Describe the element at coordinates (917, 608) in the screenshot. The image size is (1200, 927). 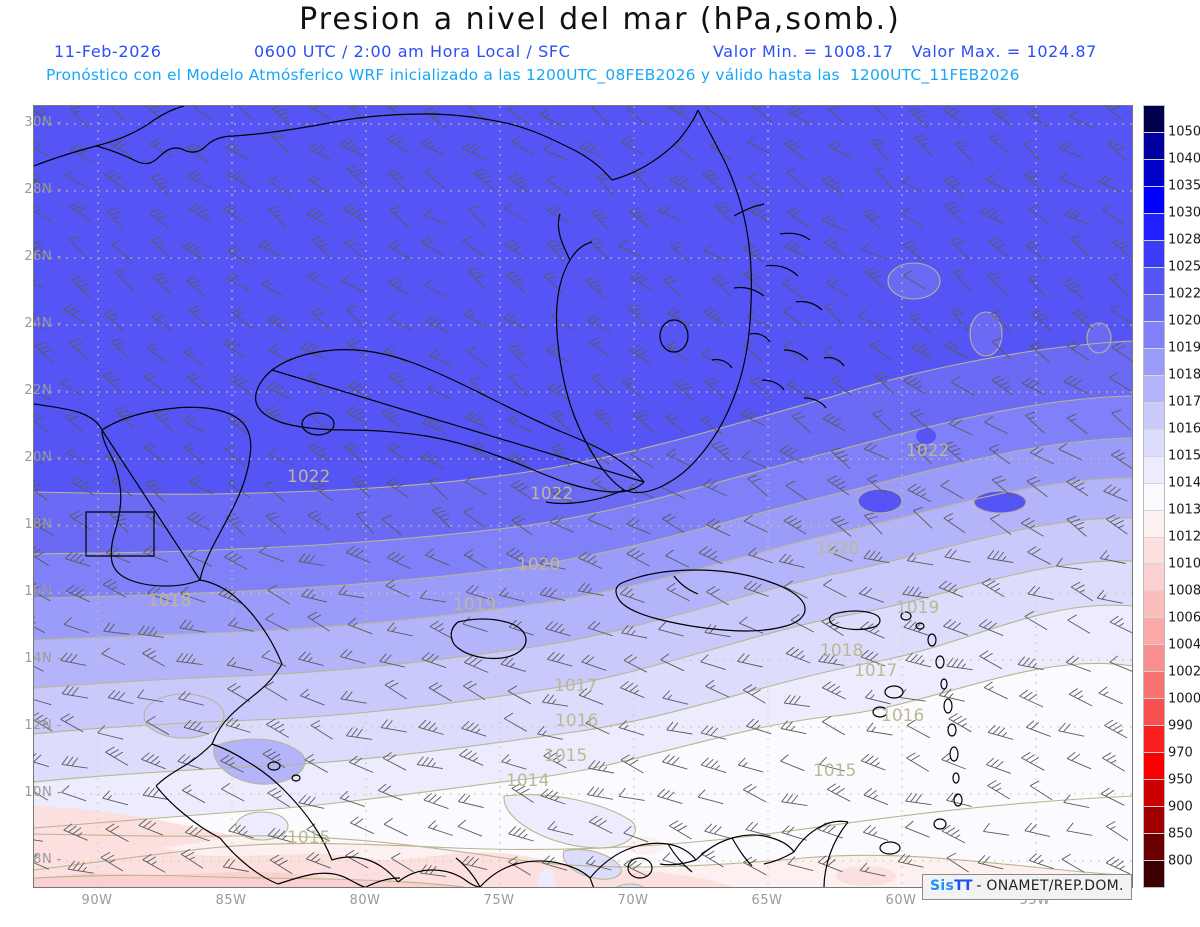
I see `isobar-label: 1019` at that location.